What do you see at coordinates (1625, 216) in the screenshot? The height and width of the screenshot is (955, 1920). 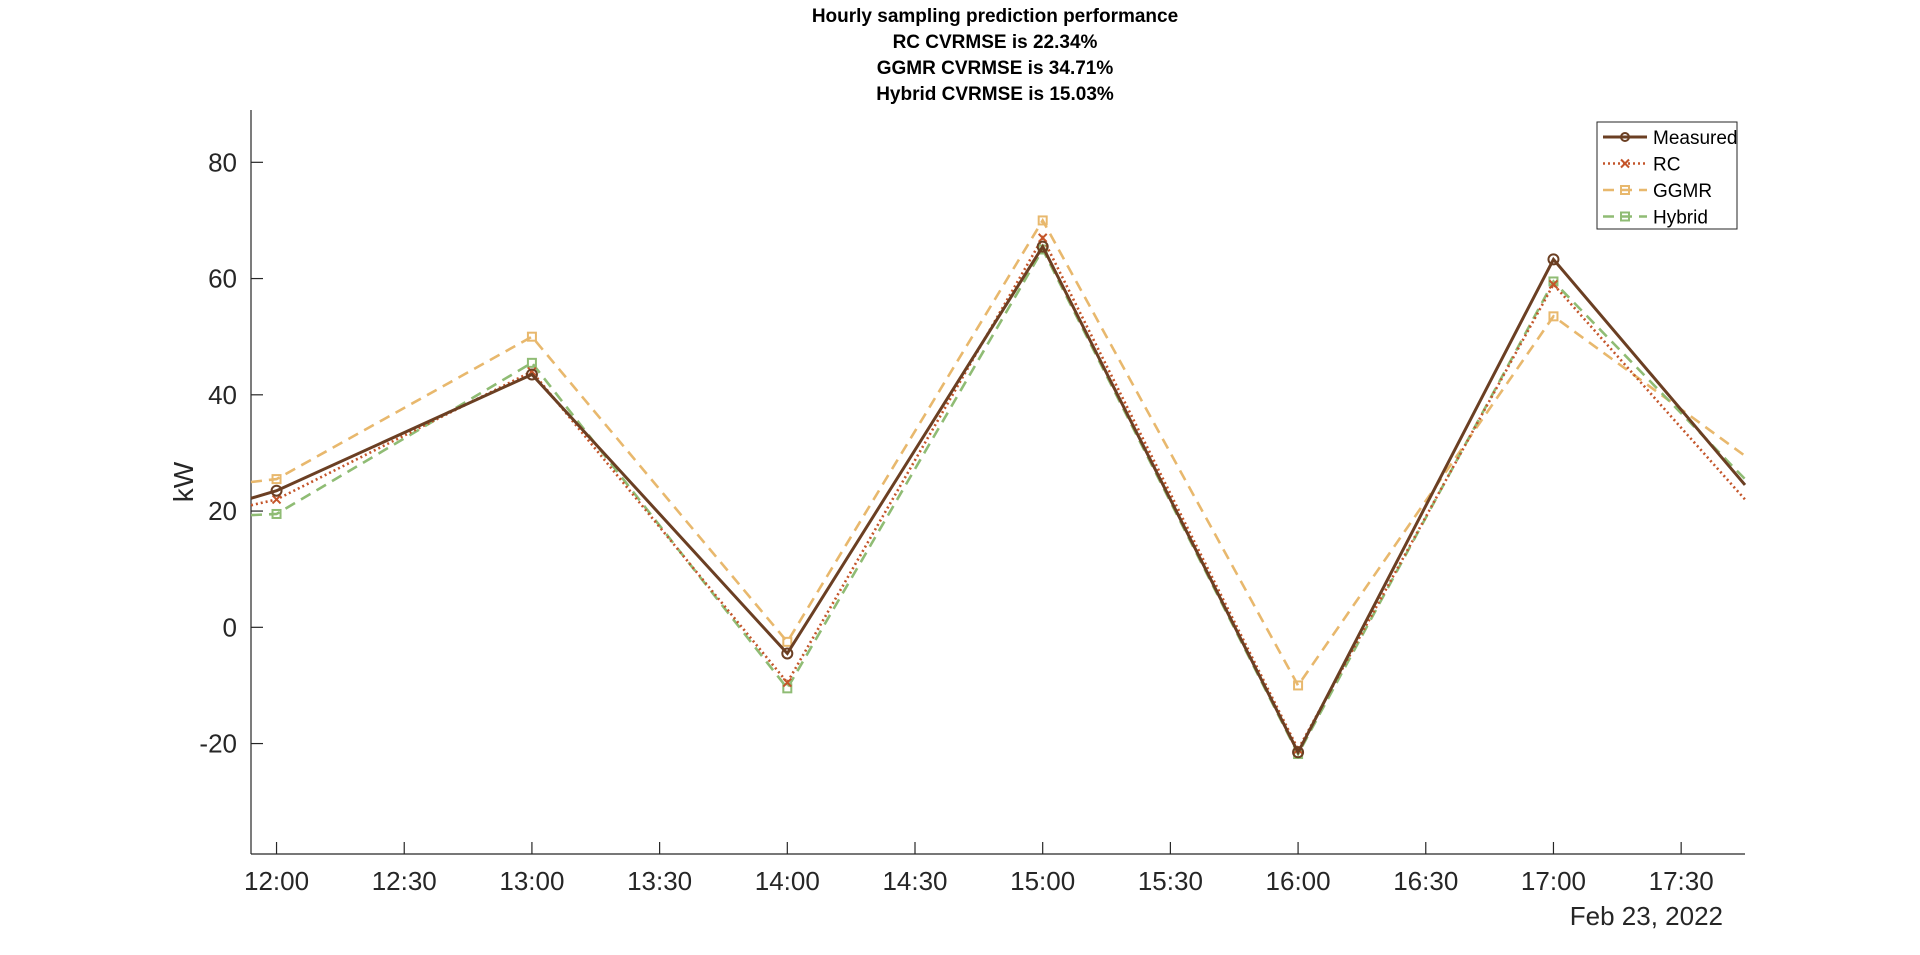 I see `legend-marker-hybrid` at bounding box center [1625, 216].